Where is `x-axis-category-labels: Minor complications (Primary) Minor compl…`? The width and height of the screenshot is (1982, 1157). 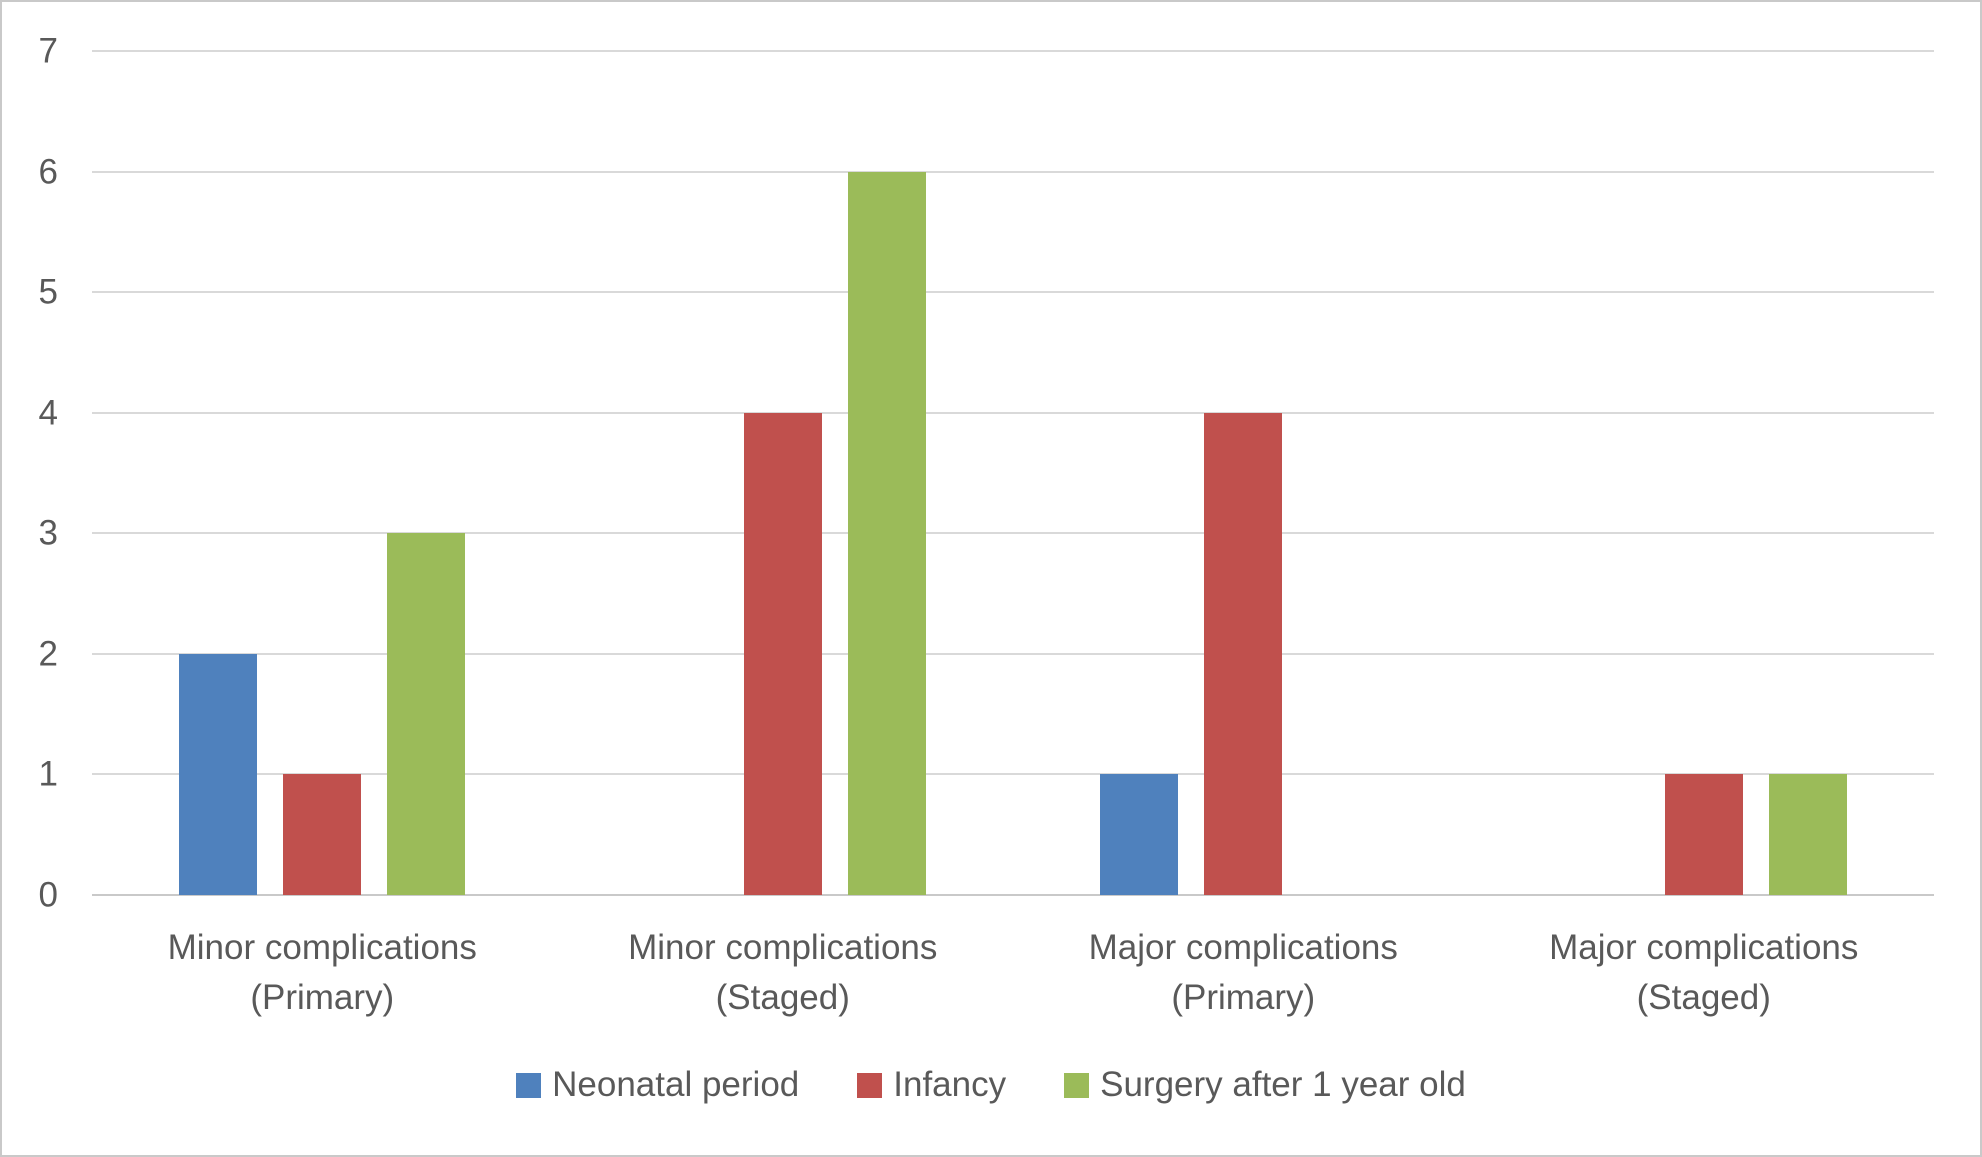 x-axis-category-labels: Minor complications (Primary) Minor compl… is located at coordinates (1013, 973).